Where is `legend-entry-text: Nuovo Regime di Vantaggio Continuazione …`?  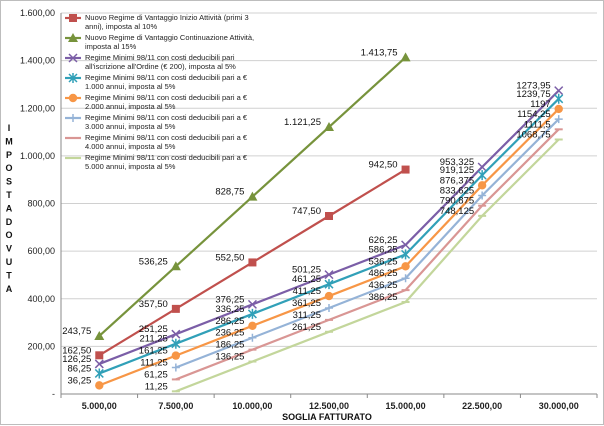
legend-entry-text: Nuovo Regime di Vantaggio Continuazione … is located at coordinates (169, 37).